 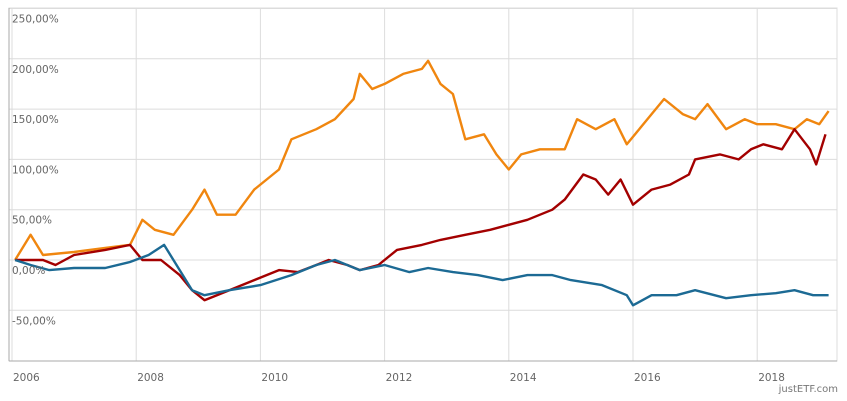 I want to click on x-tick-label: 2012, so click(x=399, y=378).